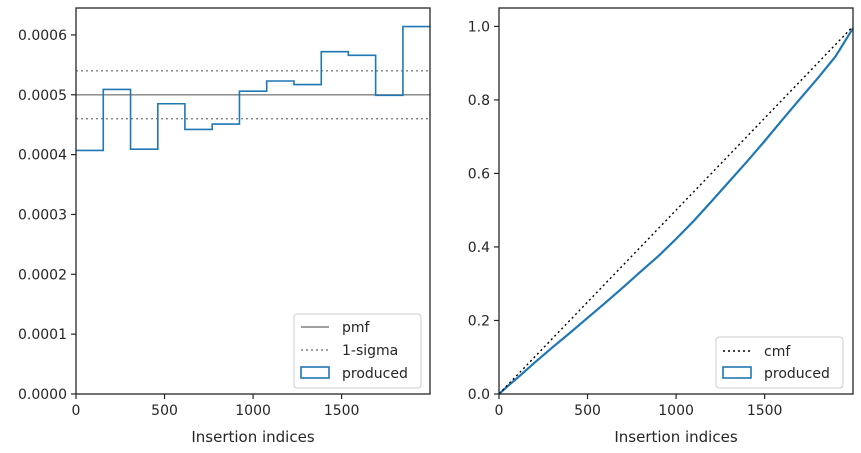 The image size is (861, 453). Describe the element at coordinates (370, 351) in the screenshot. I see `legend-sigma-label: 1-sigma` at that location.